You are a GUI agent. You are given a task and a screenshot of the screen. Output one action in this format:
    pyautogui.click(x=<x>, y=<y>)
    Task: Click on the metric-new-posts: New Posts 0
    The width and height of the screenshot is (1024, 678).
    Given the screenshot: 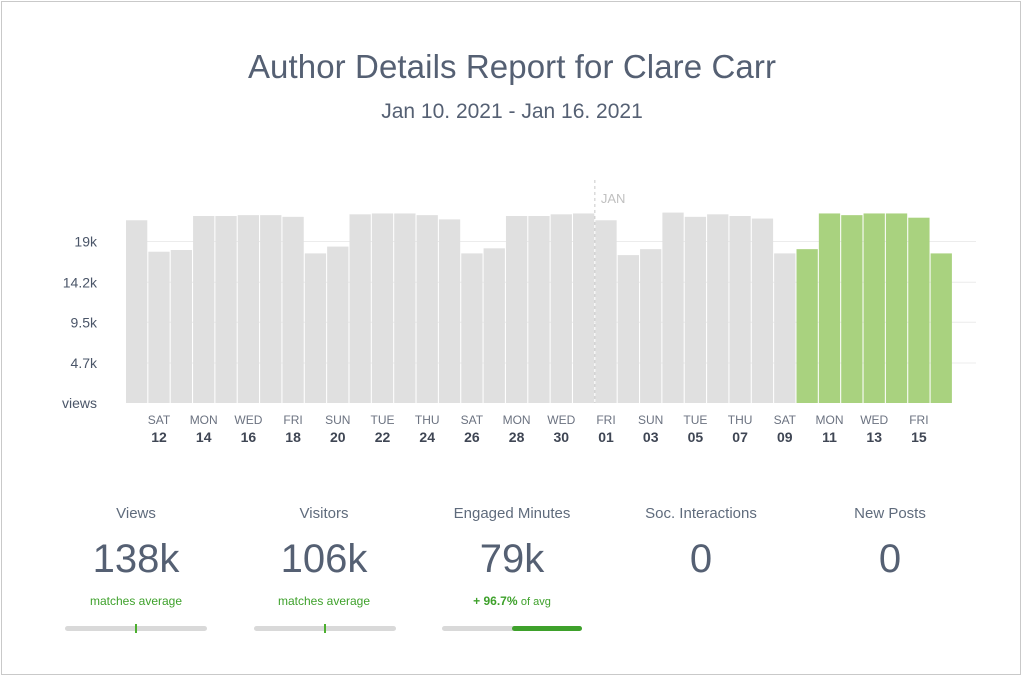 What is the action you would take?
    pyautogui.click(x=890, y=543)
    